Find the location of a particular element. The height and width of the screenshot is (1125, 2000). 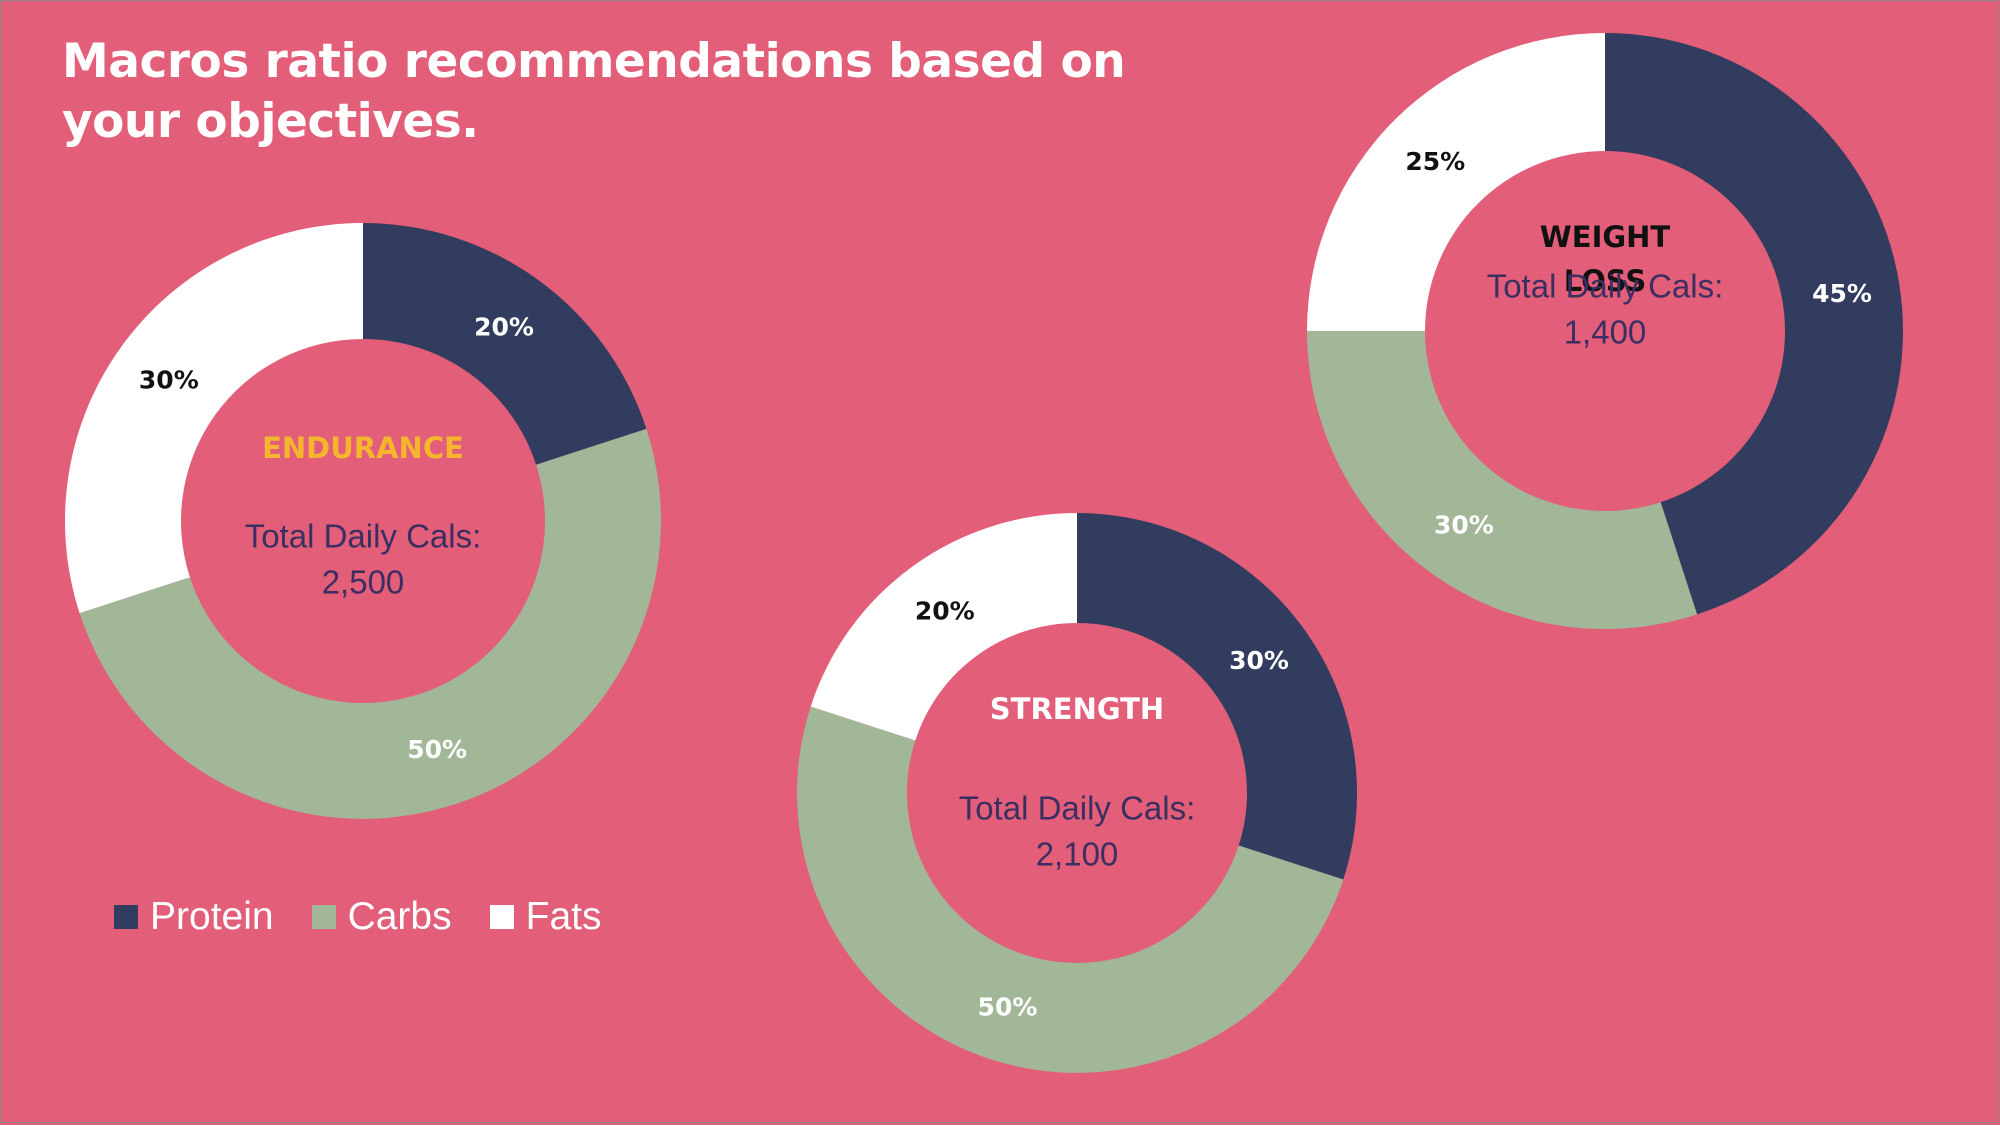

donut-segment-strength-protein is located at coordinates (1217, 696).